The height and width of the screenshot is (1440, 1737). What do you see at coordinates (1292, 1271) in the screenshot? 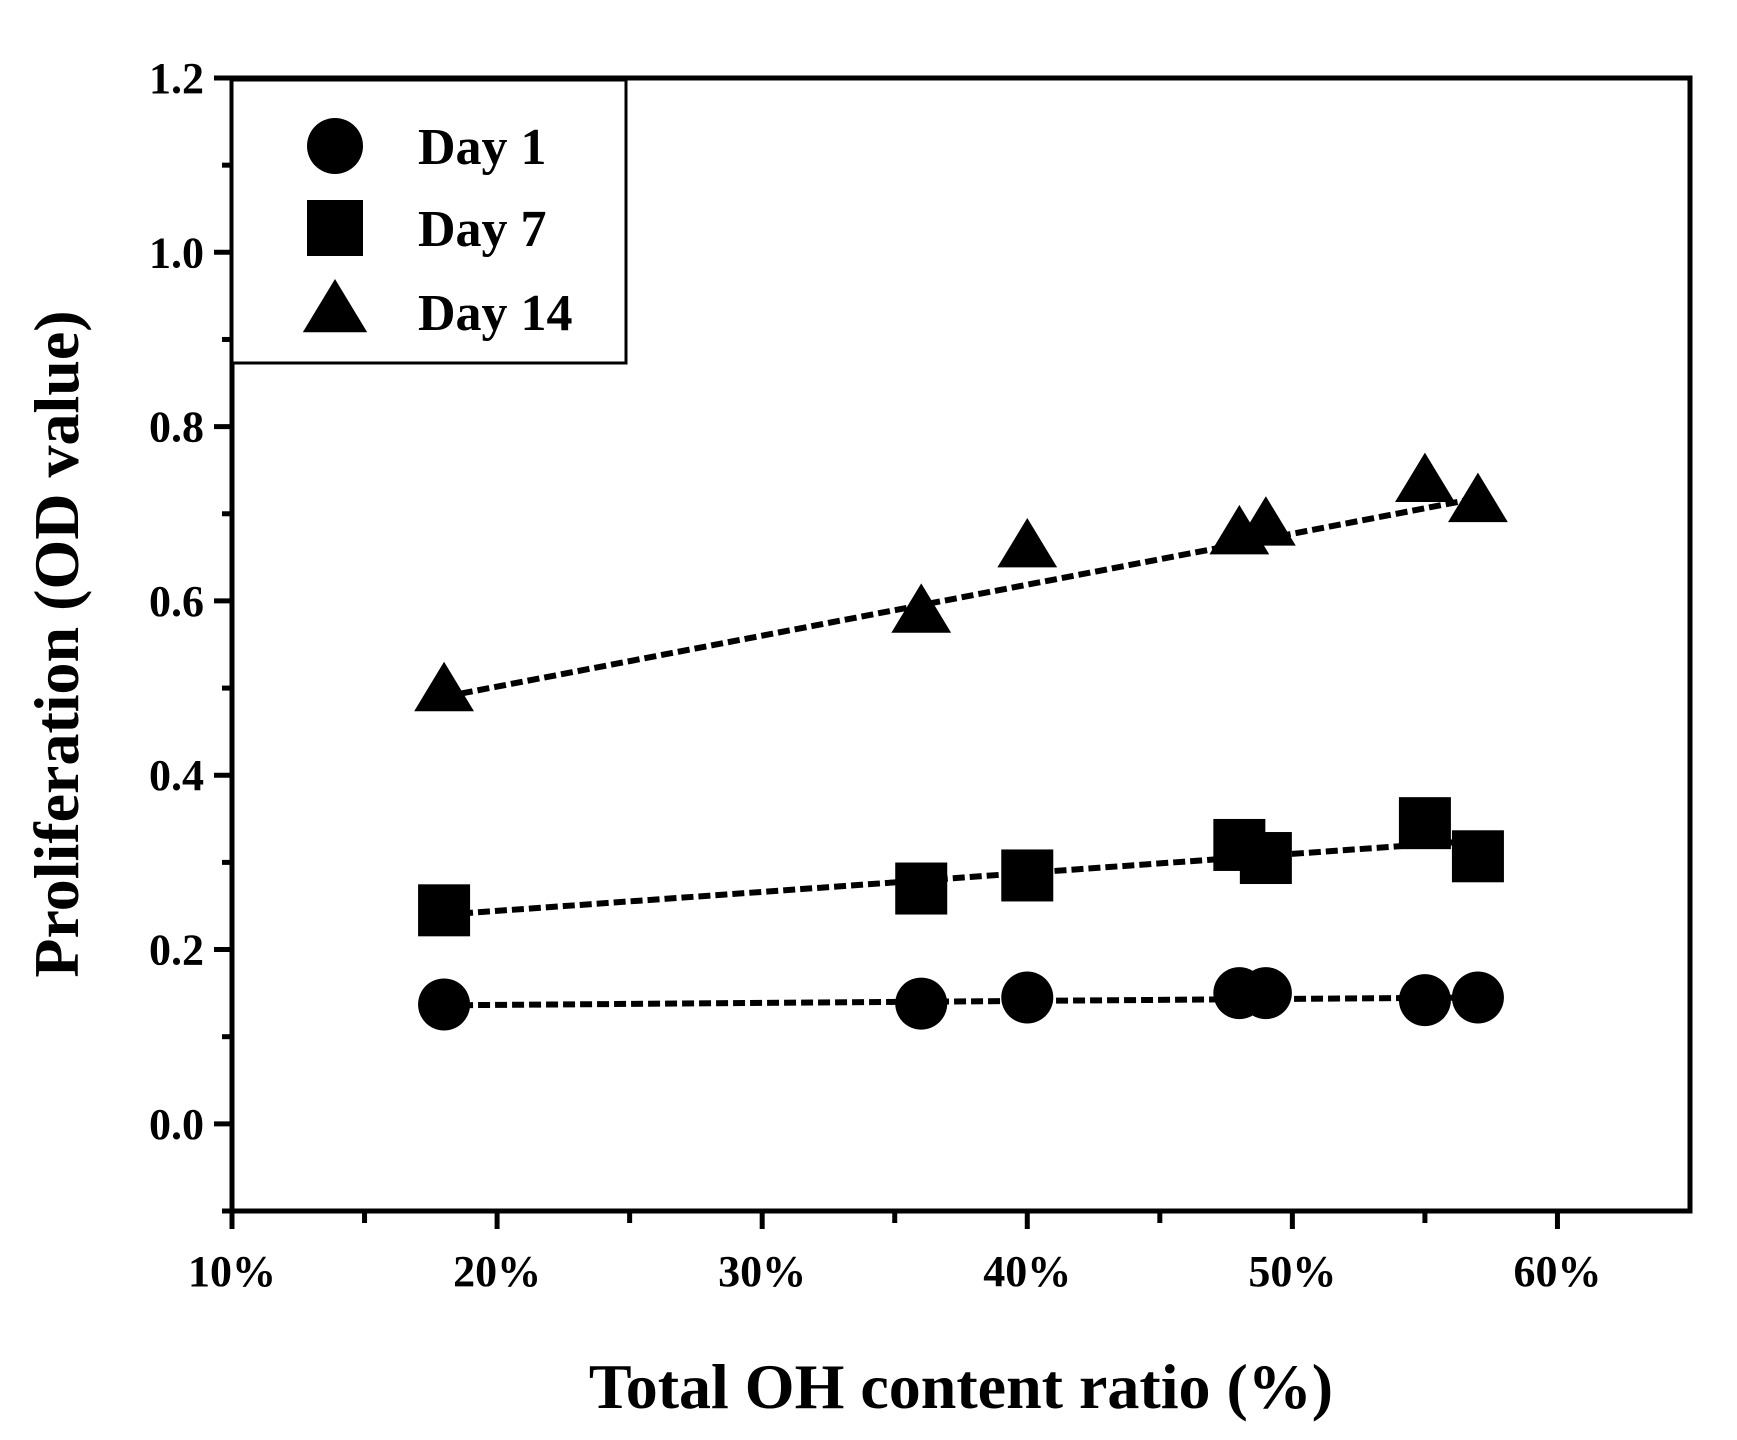
I see `x-tick-label: 50%` at bounding box center [1292, 1271].